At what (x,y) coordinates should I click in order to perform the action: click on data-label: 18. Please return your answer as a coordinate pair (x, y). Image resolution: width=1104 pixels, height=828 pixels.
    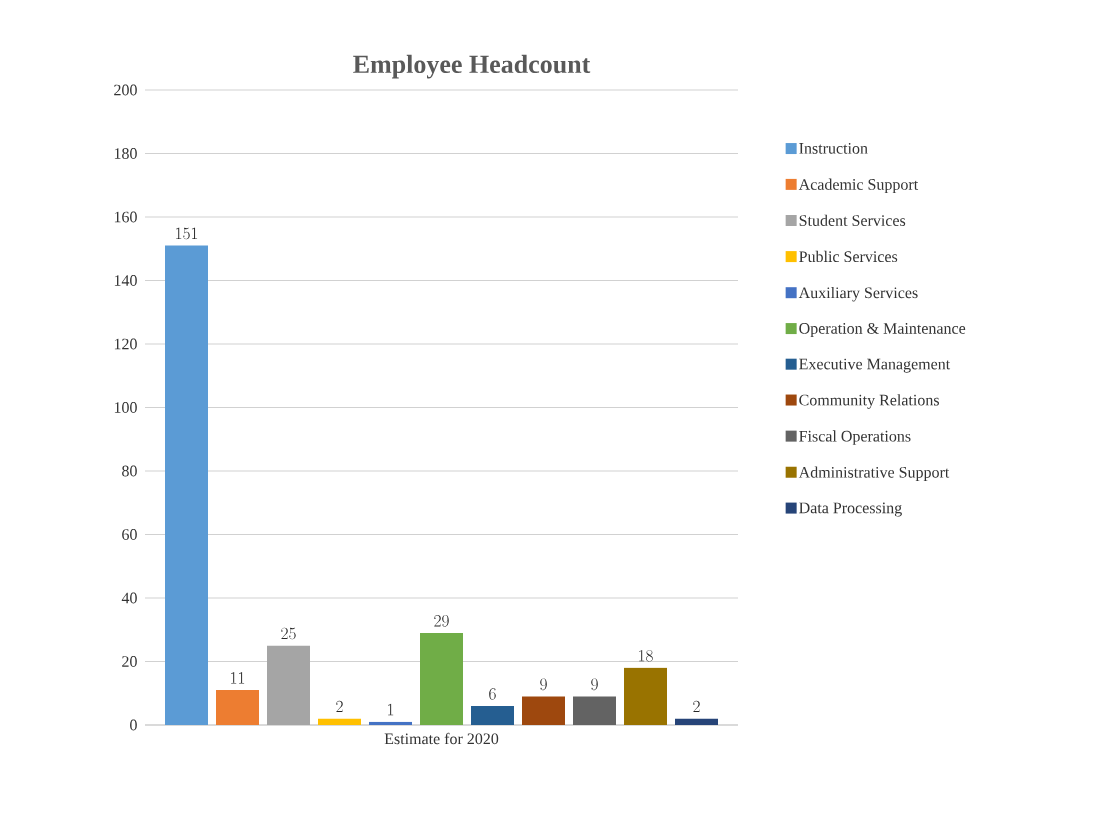
    Looking at the image, I should click on (646, 655).